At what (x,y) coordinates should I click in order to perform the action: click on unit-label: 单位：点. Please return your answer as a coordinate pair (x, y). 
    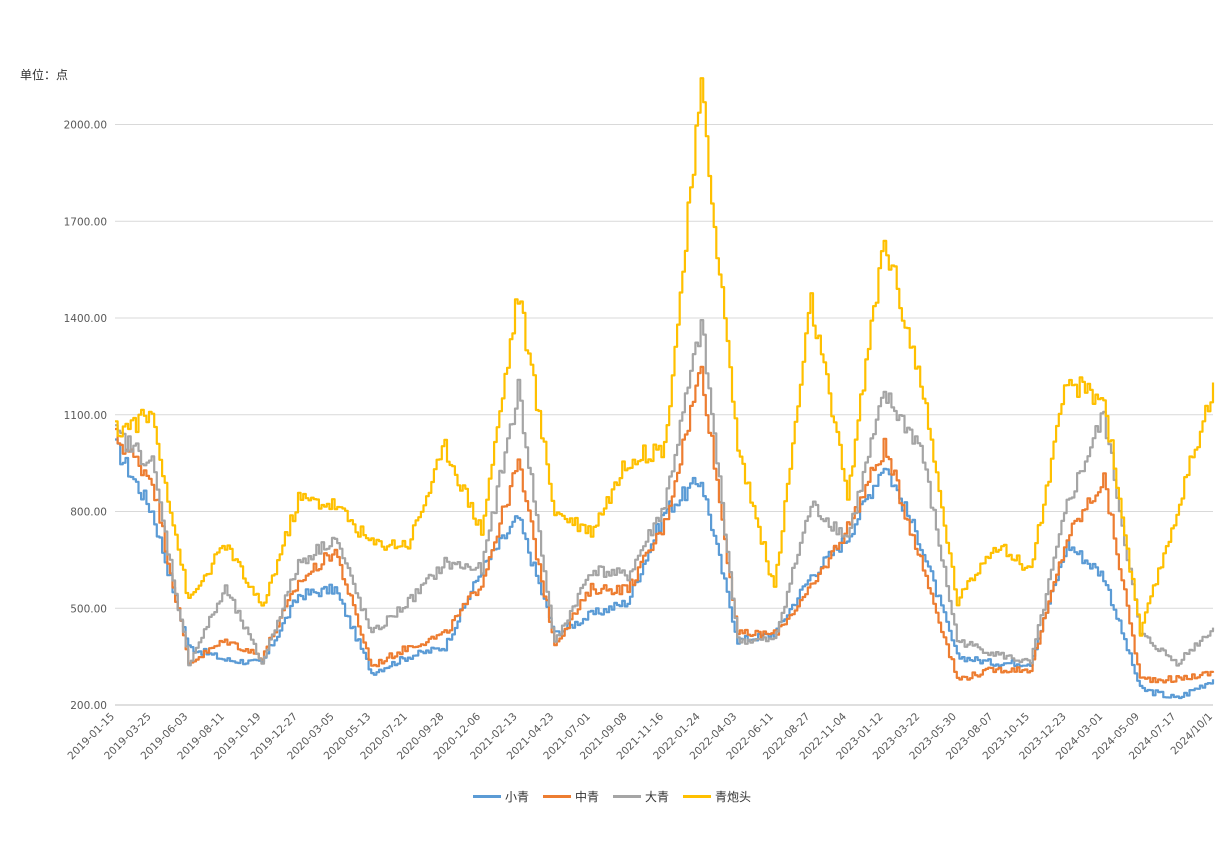
    Looking at the image, I should click on (44, 75).